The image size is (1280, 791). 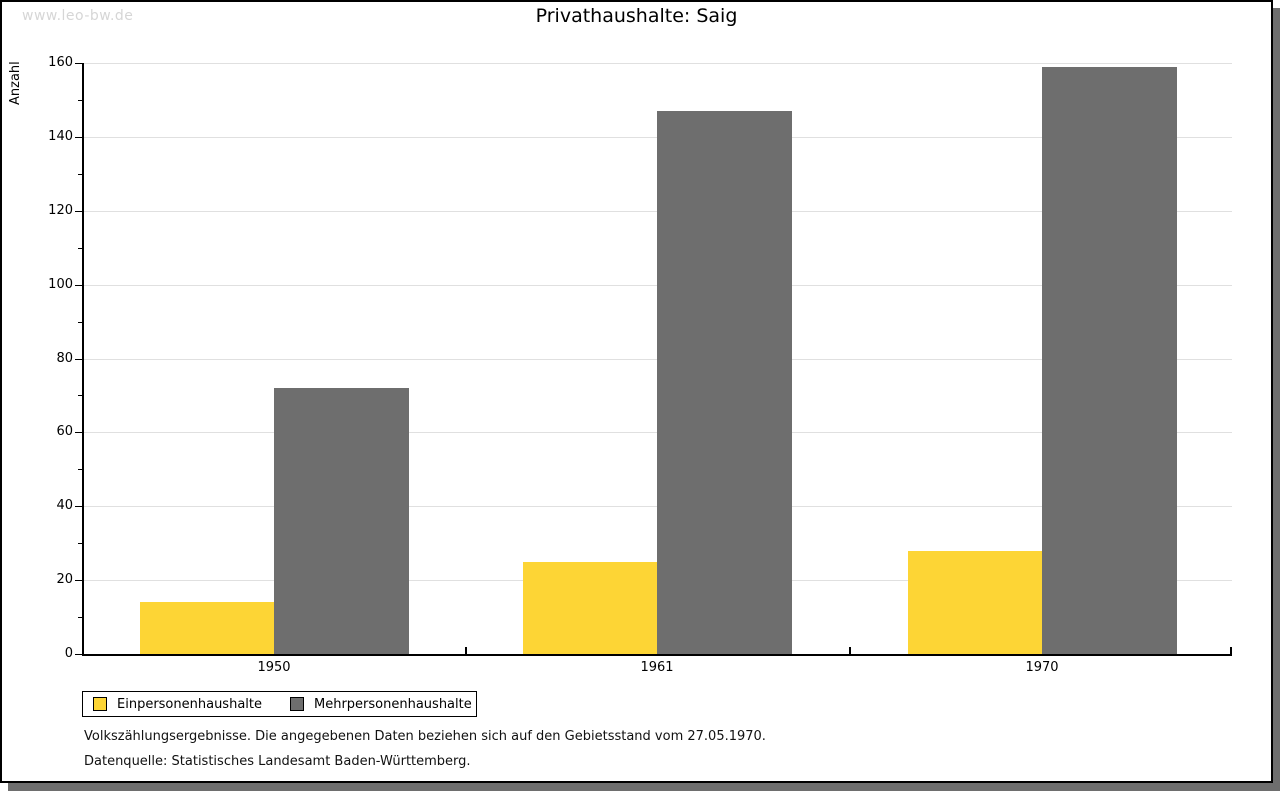 I want to click on legend-item-einpersonenhaushalte: Einpersonenhaushalte, so click(x=177, y=704).